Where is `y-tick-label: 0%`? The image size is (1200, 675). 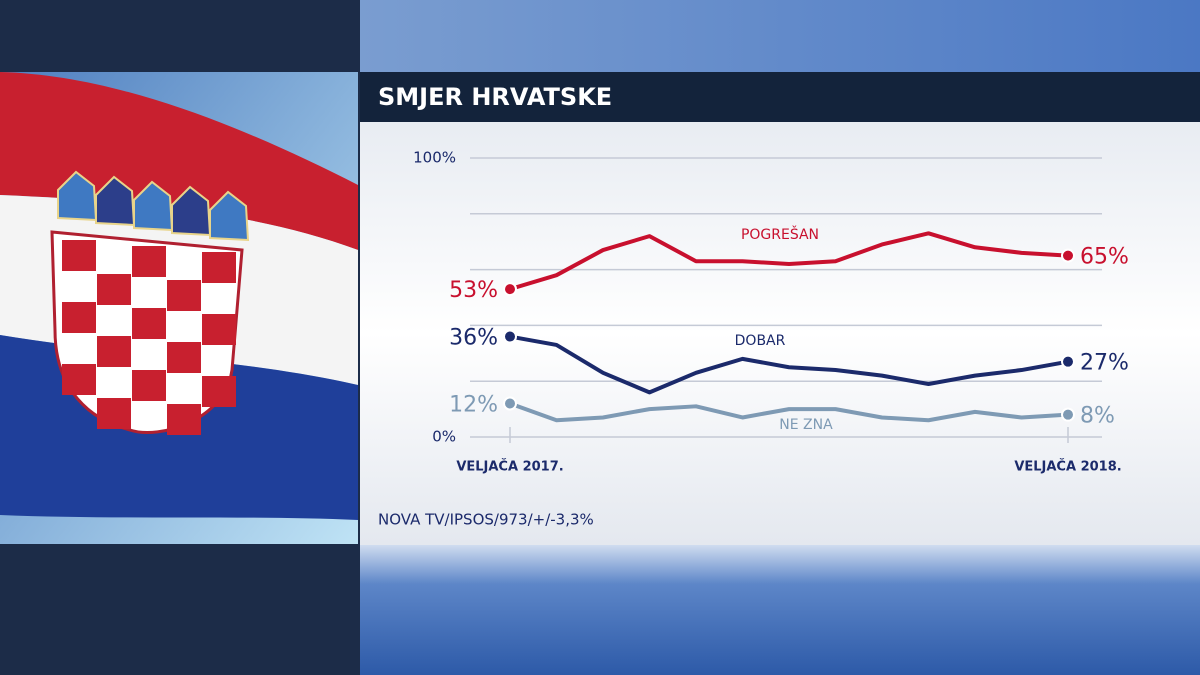 y-tick-label: 0% is located at coordinates (444, 437).